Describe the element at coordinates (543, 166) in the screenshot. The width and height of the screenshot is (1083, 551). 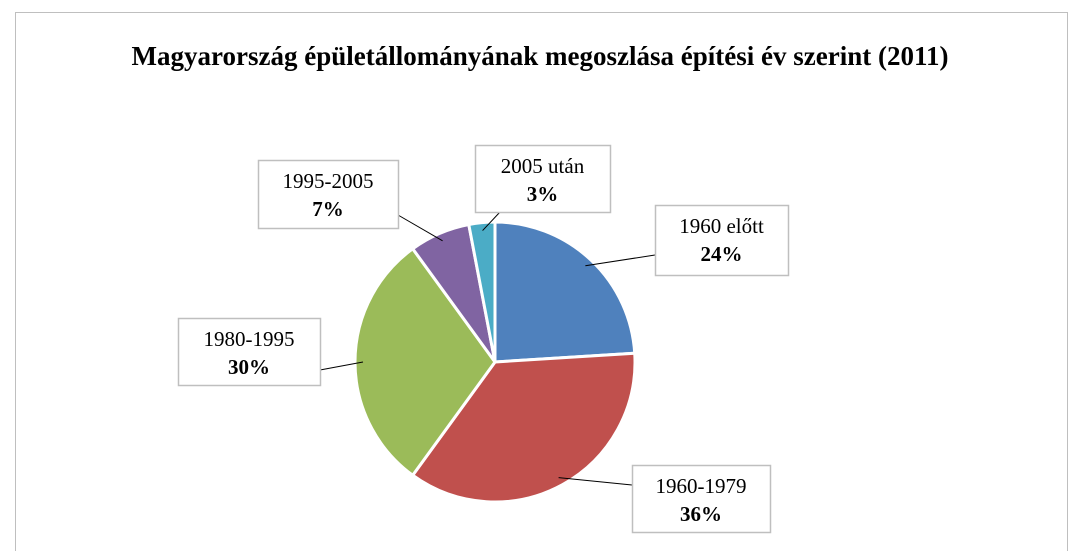
I see `category-label: 2005 után` at that location.